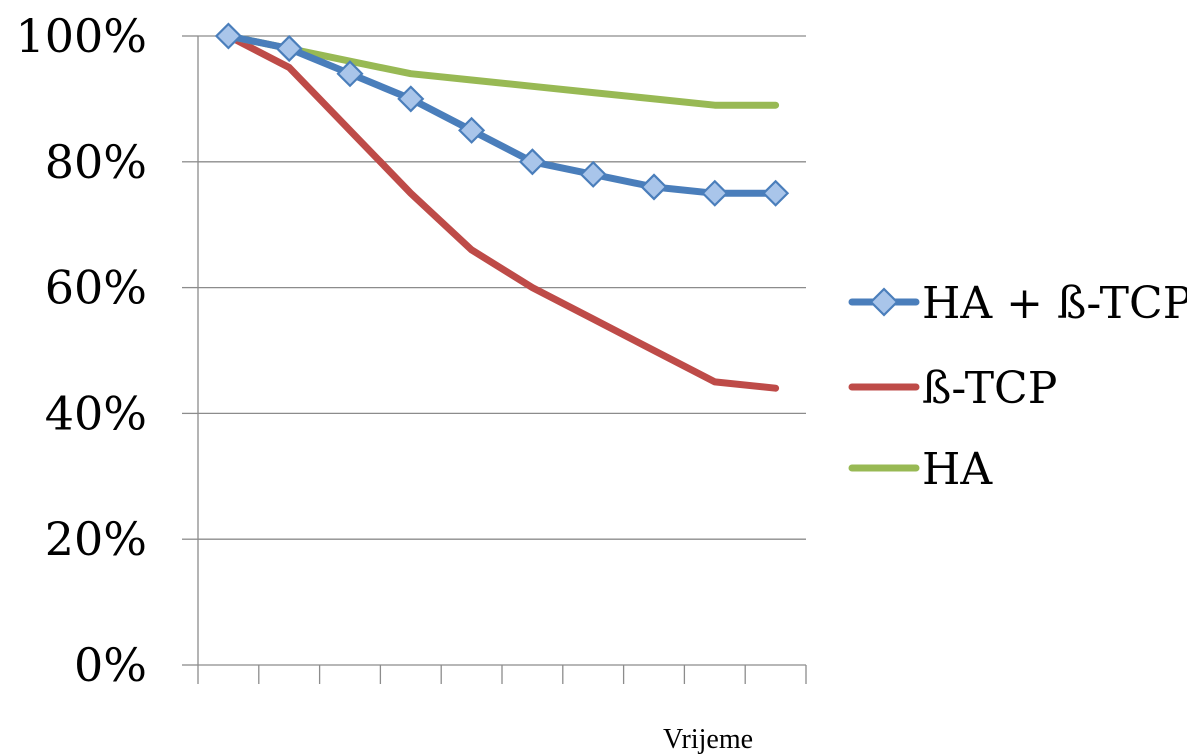 Image resolution: width=1187 pixels, height=756 pixels. I want to click on legend: HA + ß-TCP ß-TCP HA, so click(1017, 386).